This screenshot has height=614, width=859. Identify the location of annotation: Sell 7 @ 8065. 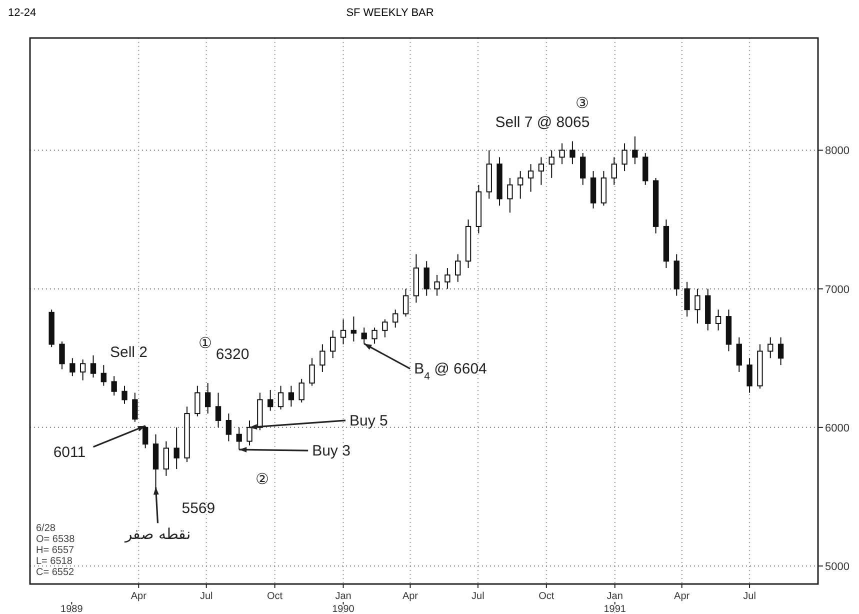
(542, 123).